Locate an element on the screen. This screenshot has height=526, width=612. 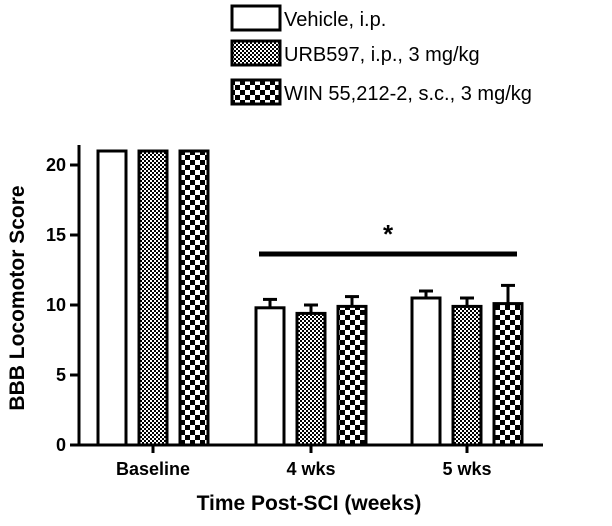
legend-item-urb597: URB597, i.p., 3 mg/kg is located at coordinates (355, 53).